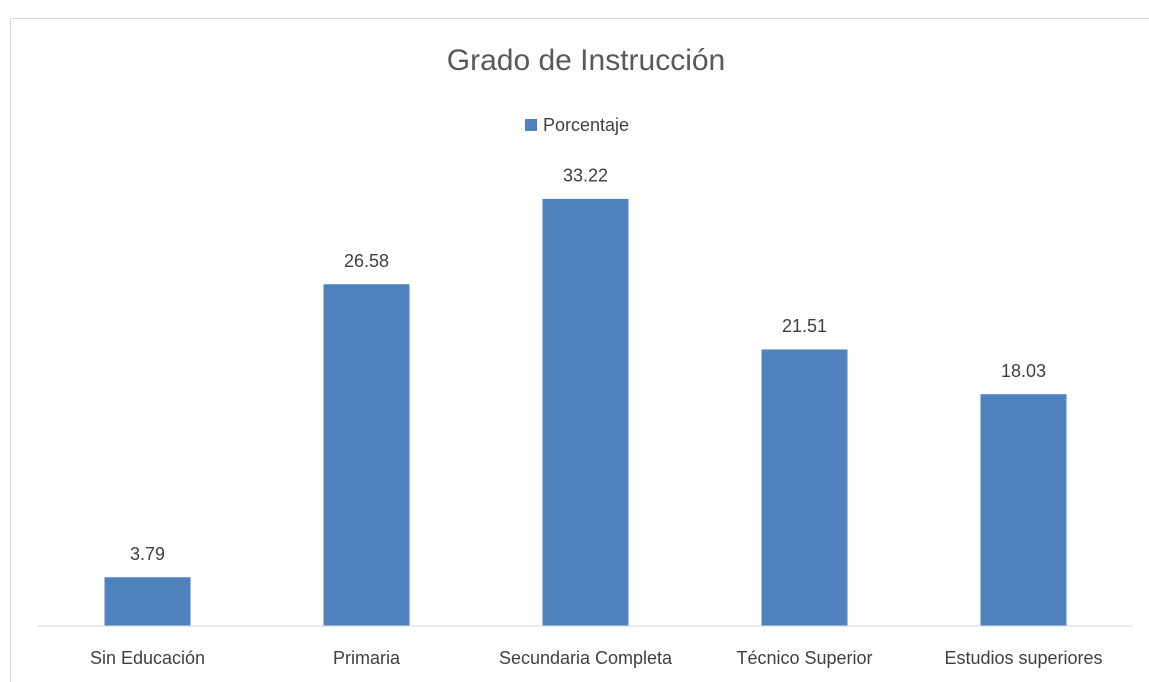 The width and height of the screenshot is (1149, 682). I want to click on x-tick-label: Estudios superiores, so click(1023, 658).